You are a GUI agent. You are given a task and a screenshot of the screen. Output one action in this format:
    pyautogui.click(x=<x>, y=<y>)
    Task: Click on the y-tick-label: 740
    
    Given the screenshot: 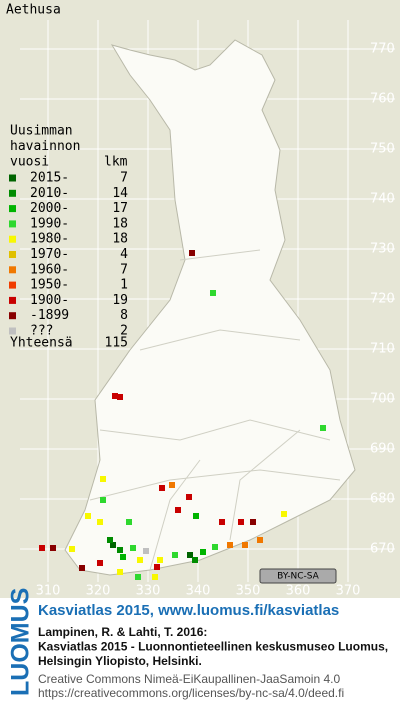 What is the action you would take?
    pyautogui.click(x=382, y=199)
    